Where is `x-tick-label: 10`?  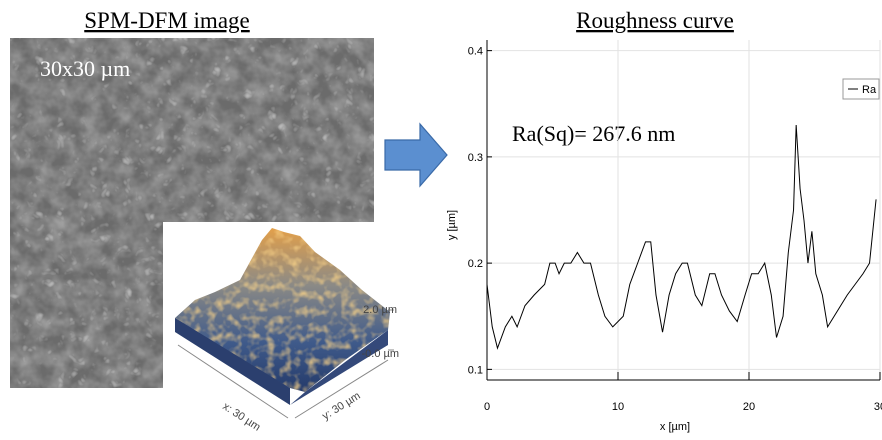 x-tick-label: 10 is located at coordinates (618, 407).